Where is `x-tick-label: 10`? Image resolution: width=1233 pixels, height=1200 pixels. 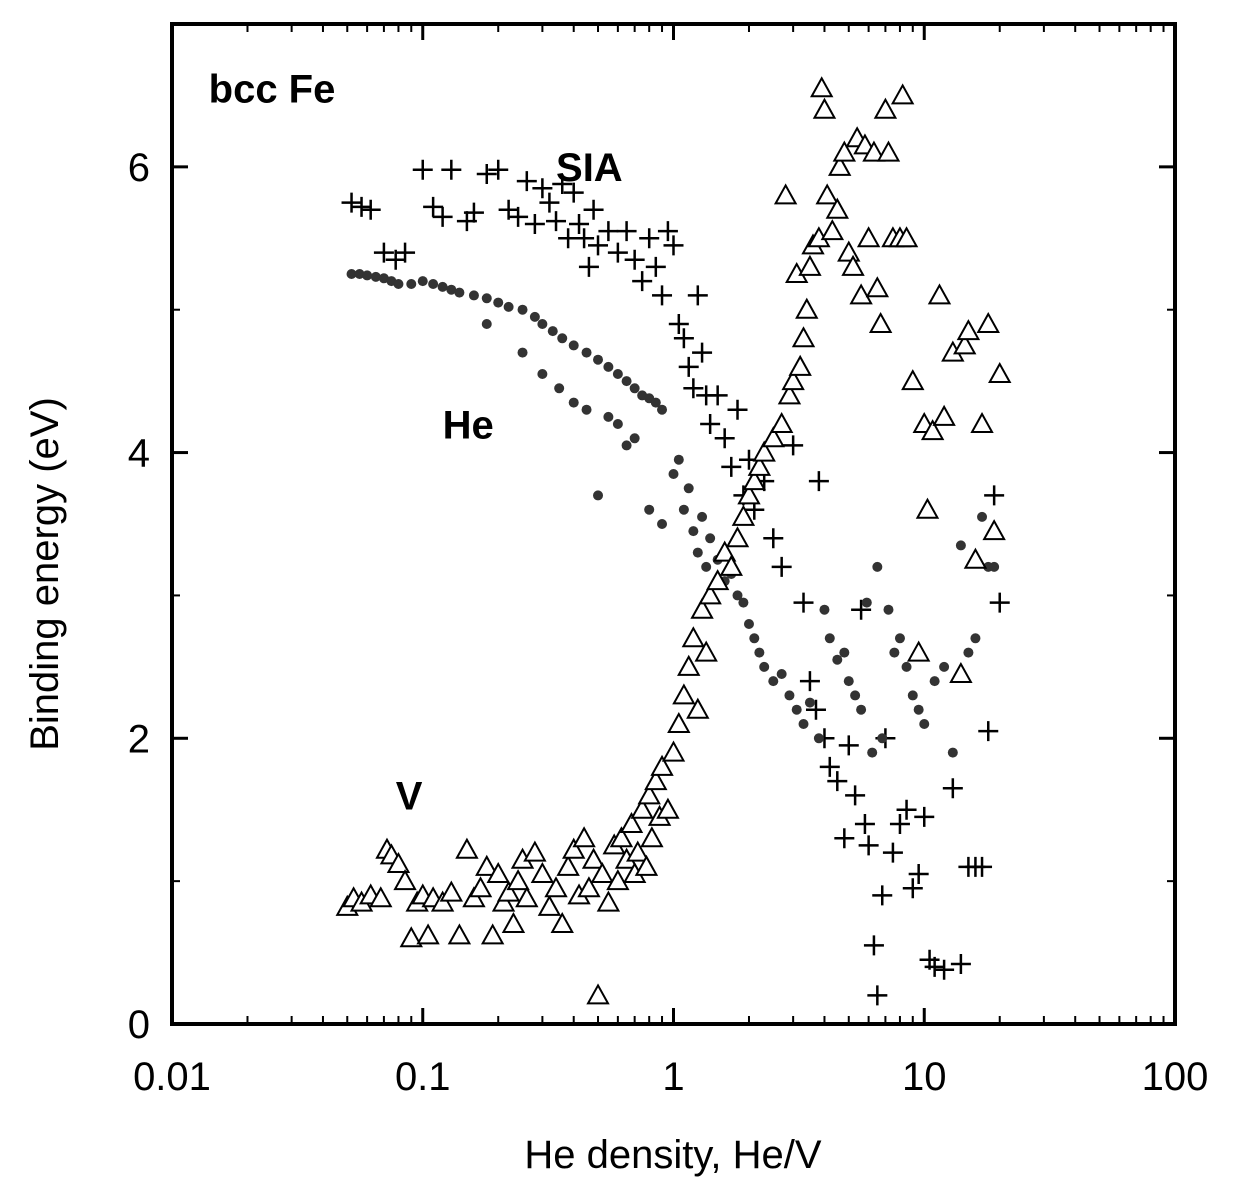
x-tick-label: 10 is located at coordinates (924, 1077).